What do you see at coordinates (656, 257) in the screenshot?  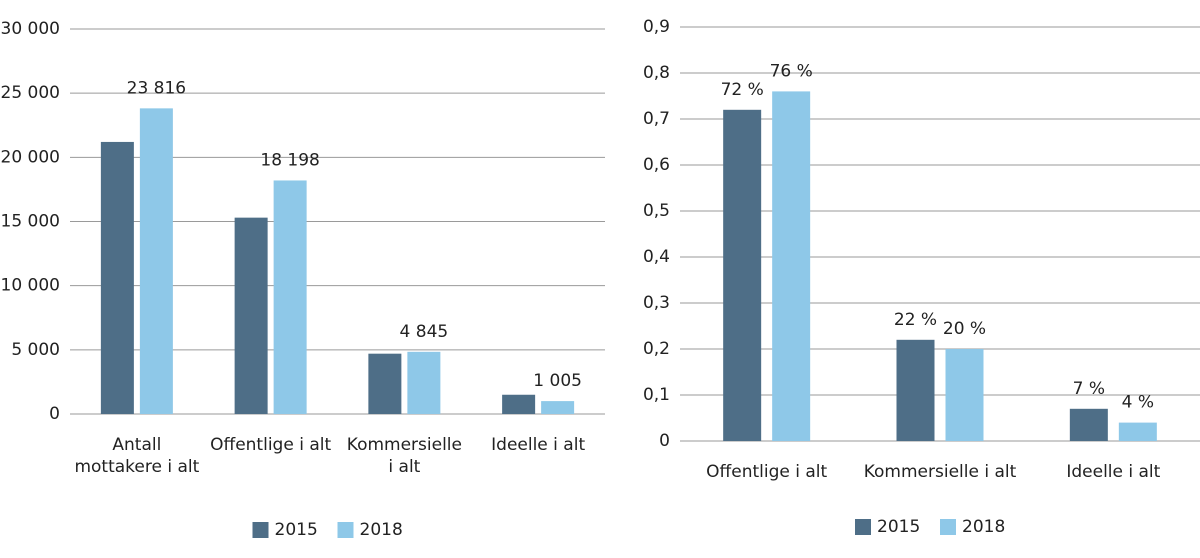 I see `y-tick-label: 0,4` at bounding box center [656, 257].